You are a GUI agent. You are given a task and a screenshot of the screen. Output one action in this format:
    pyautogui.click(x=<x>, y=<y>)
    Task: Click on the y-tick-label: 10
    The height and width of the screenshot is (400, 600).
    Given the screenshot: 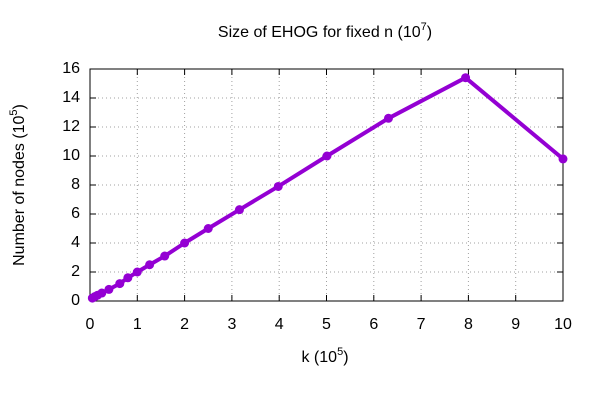 What is the action you would take?
    pyautogui.click(x=71, y=155)
    